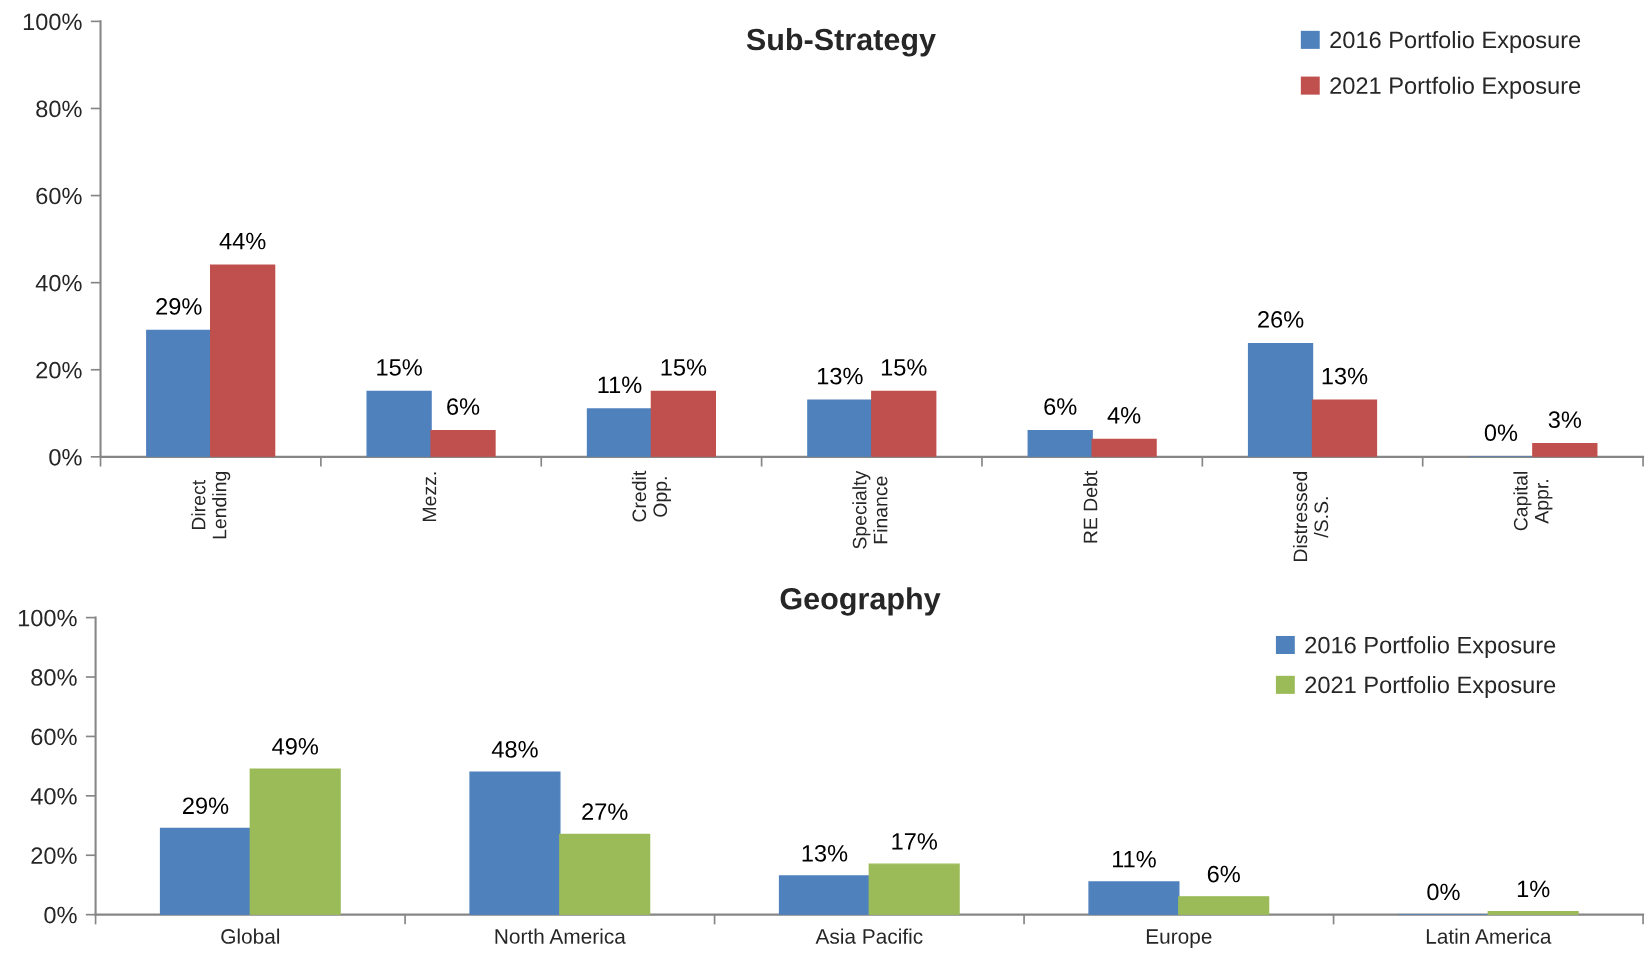 Image resolution: width=1648 pixels, height=972 pixels. Describe the element at coordinates (860, 601) in the screenshot. I see `chart-title: Geography` at that location.